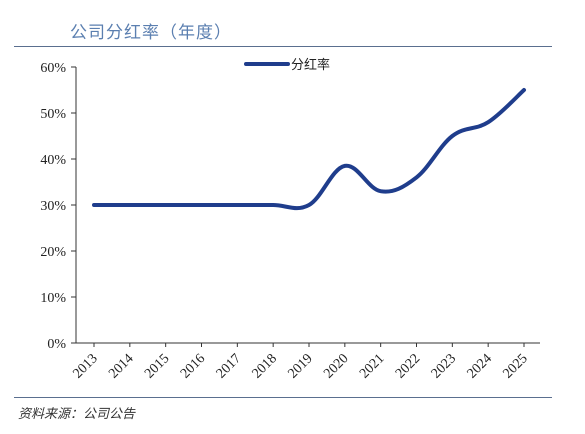 The image size is (585, 434). What do you see at coordinates (265, 366) in the screenshot?
I see `x-tick-label: 2018` at bounding box center [265, 366].